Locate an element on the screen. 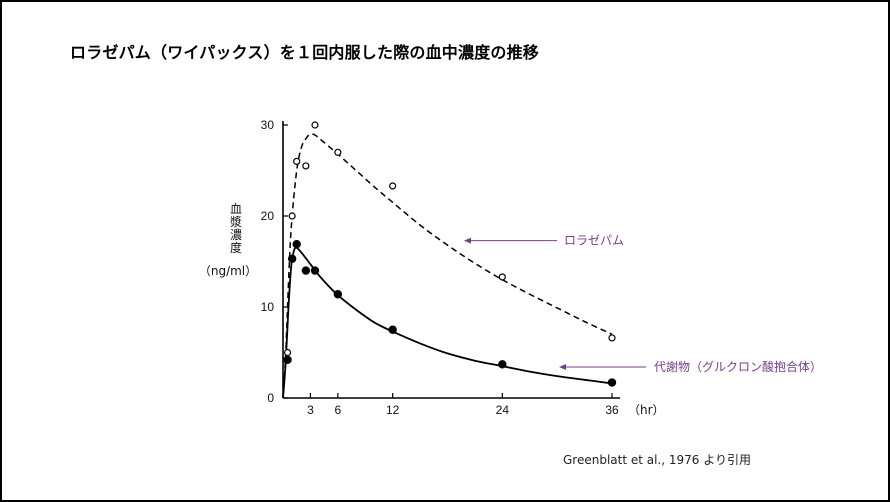 The height and width of the screenshot is (502, 890). x-tick-label: 24 is located at coordinates (503, 410).